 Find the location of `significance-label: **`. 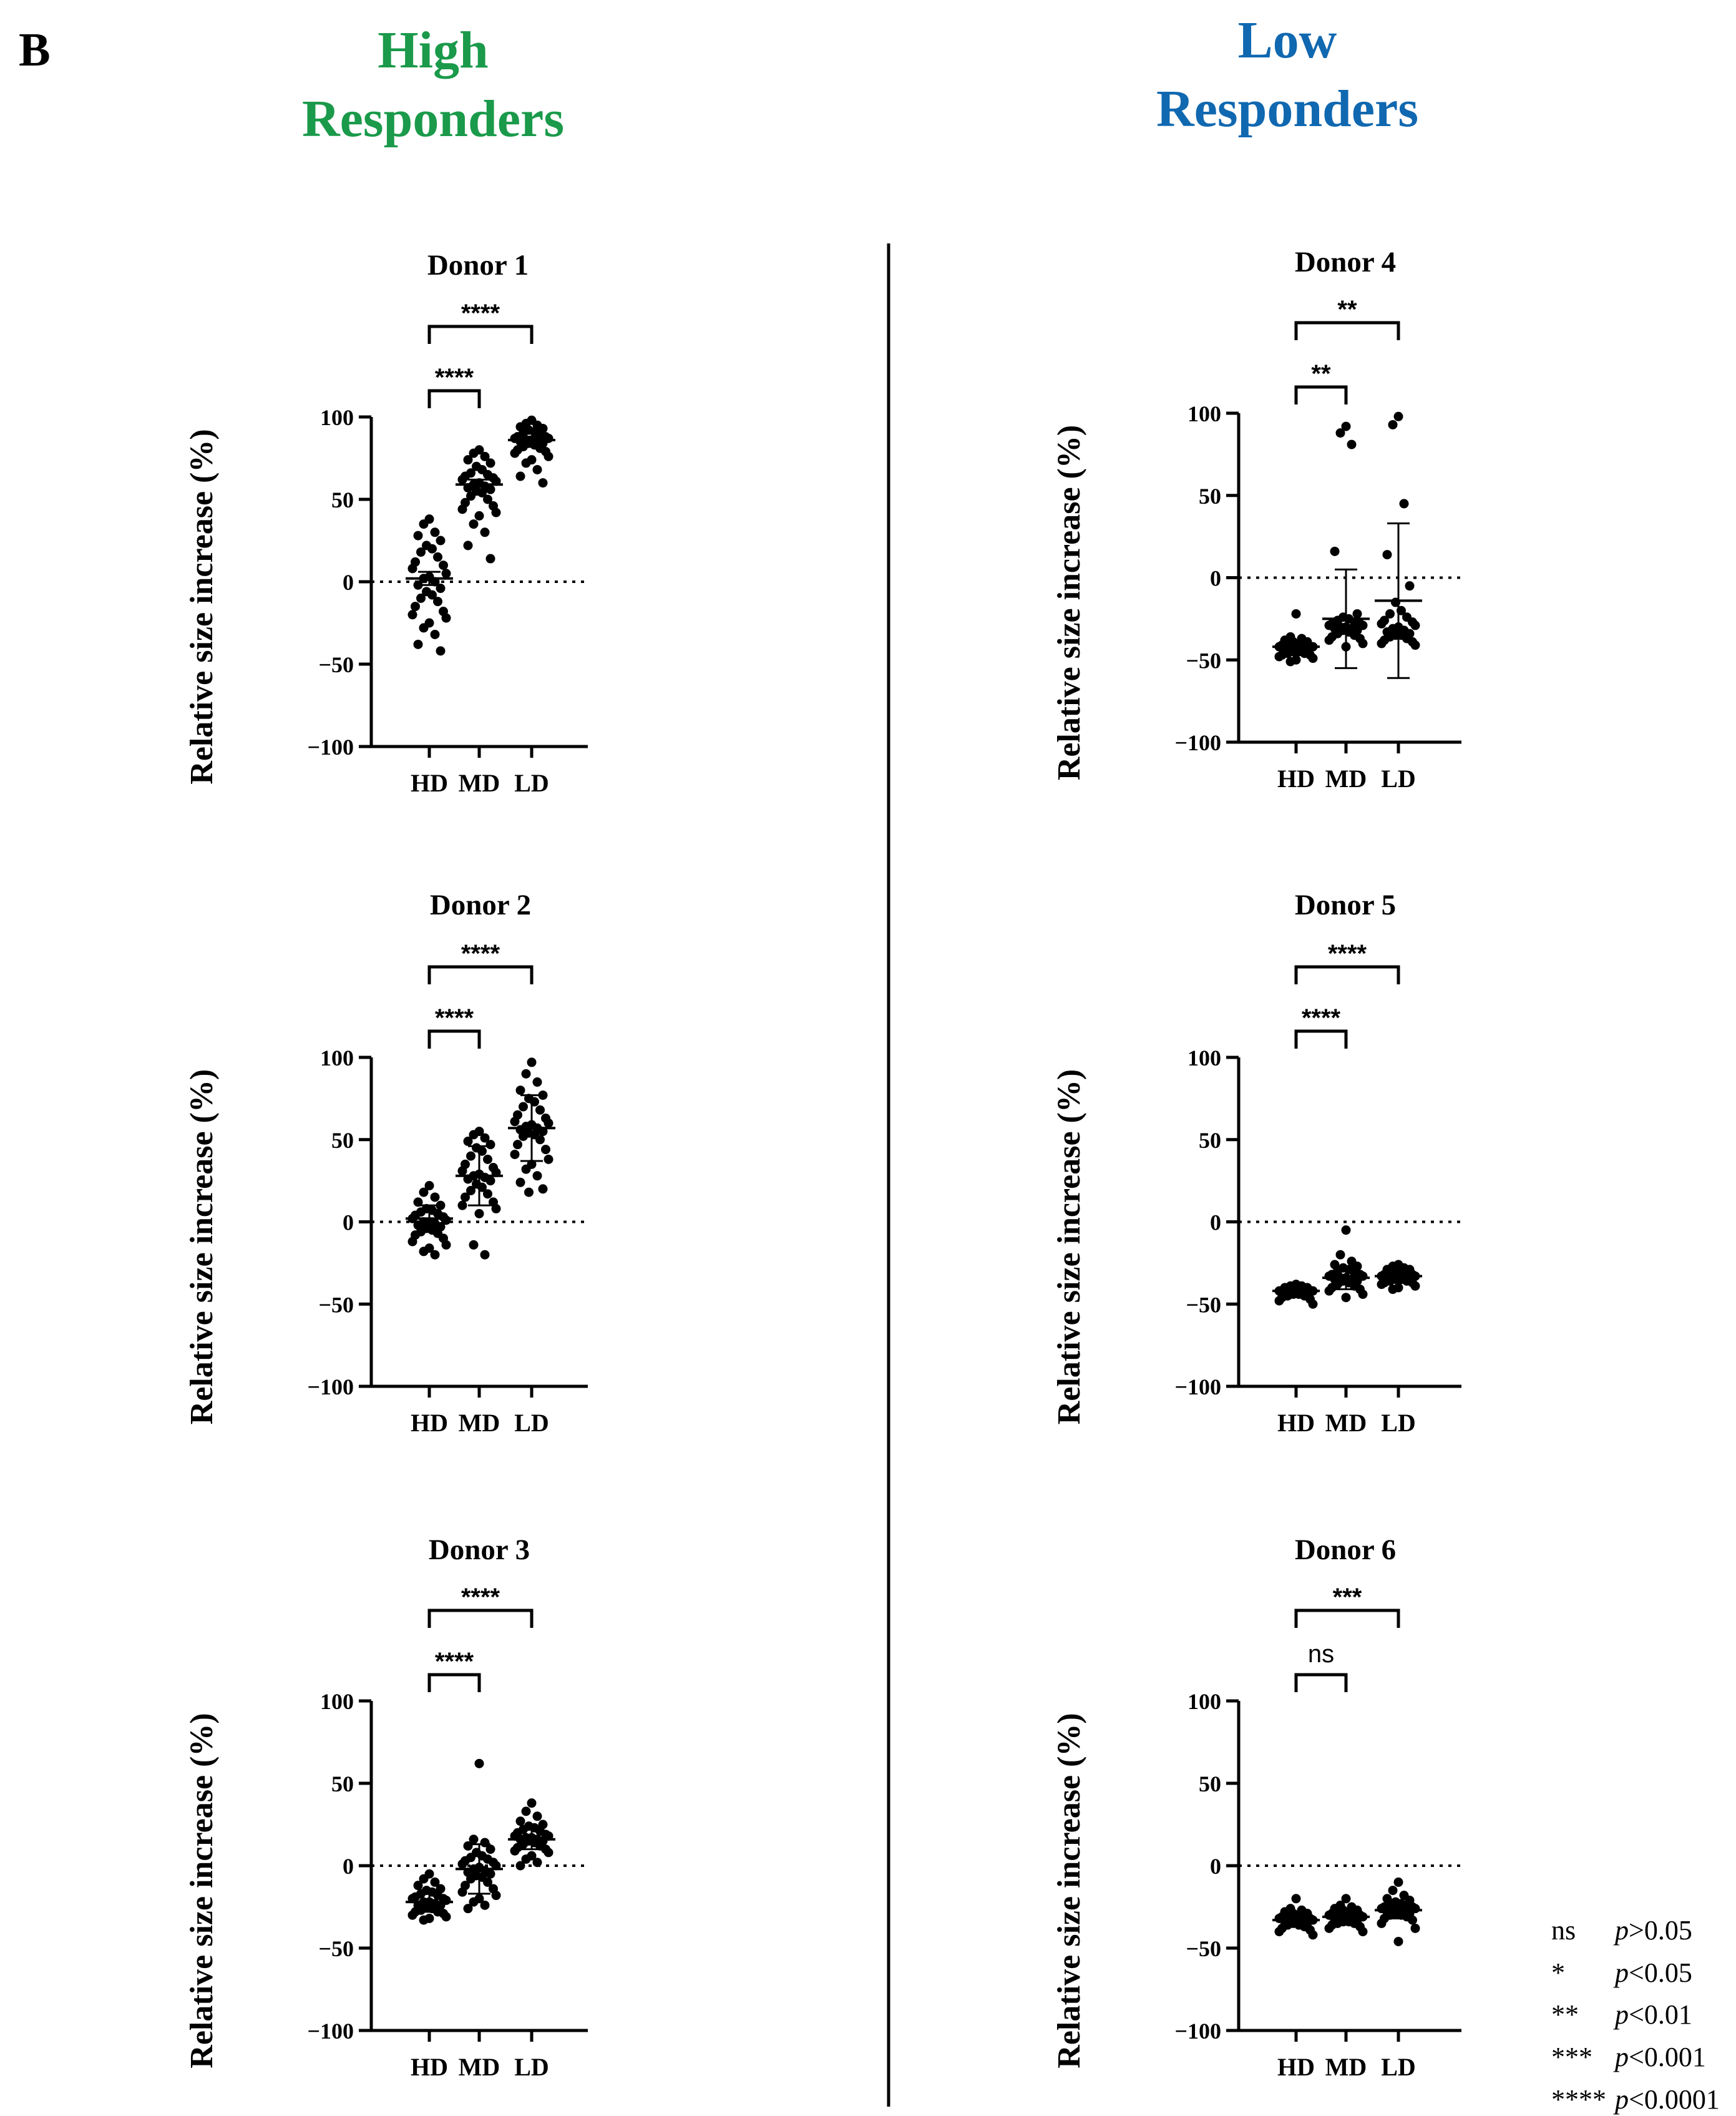

significance-label: ** is located at coordinates (1347, 309).